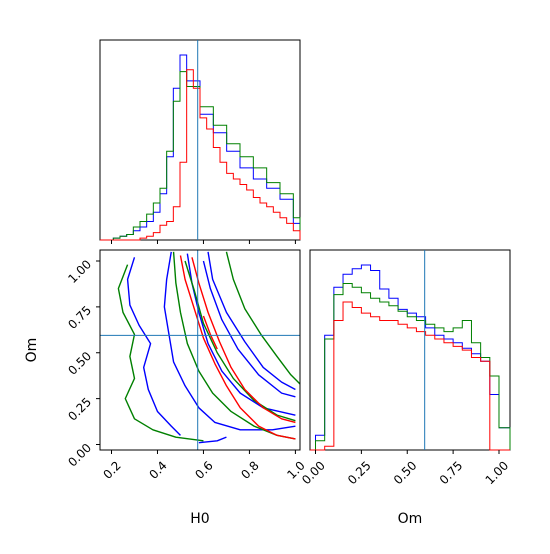  I want to click on x-axis-label-om: Om, so click(410, 519).